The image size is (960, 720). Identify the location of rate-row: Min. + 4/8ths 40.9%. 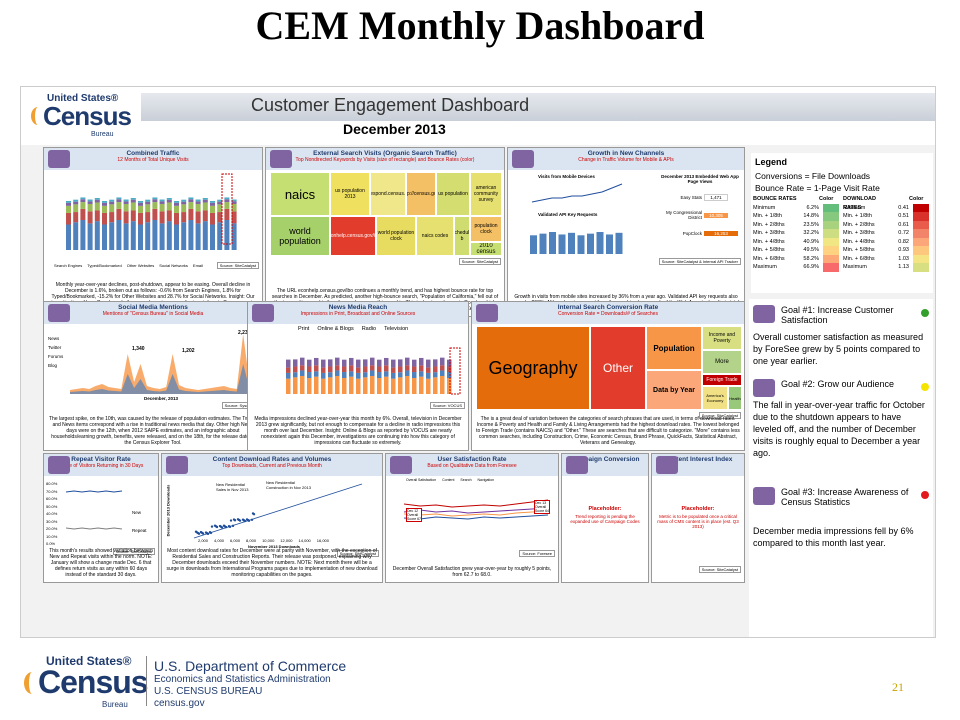
(796, 241).